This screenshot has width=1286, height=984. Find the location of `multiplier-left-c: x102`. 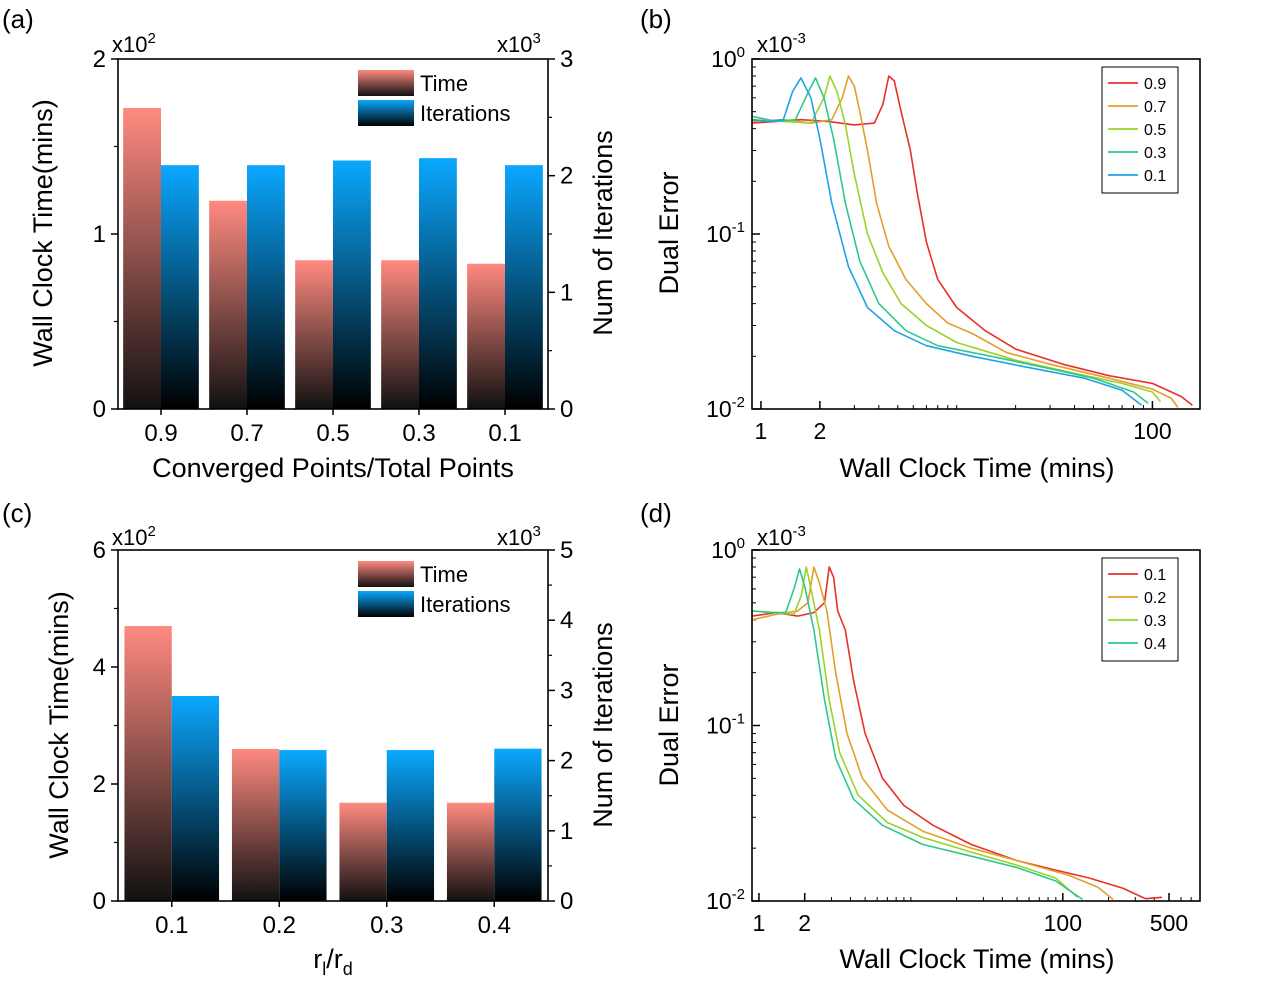

multiplier-left-c: x102 is located at coordinates (134, 536).